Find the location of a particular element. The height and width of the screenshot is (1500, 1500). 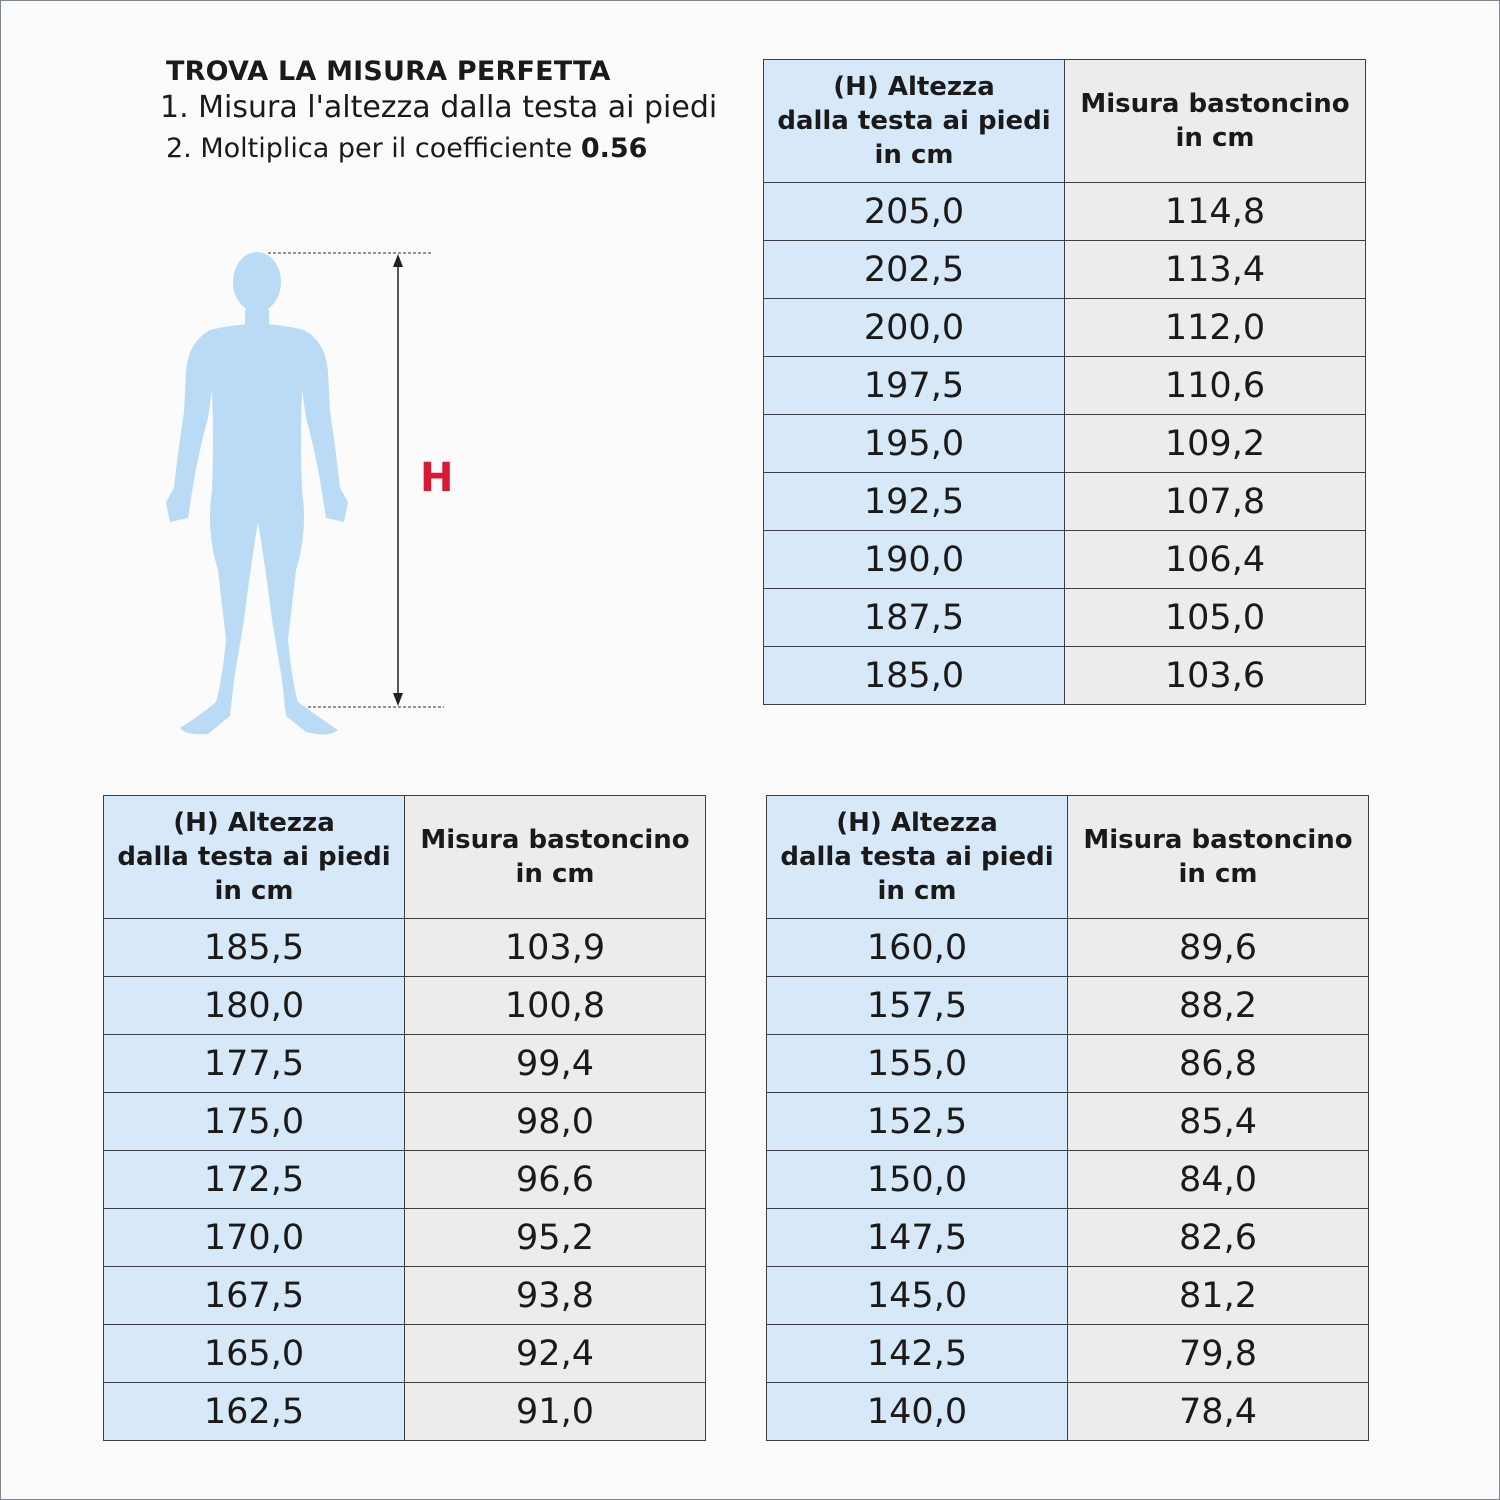

height-cell: 152,5 is located at coordinates (917, 1121).